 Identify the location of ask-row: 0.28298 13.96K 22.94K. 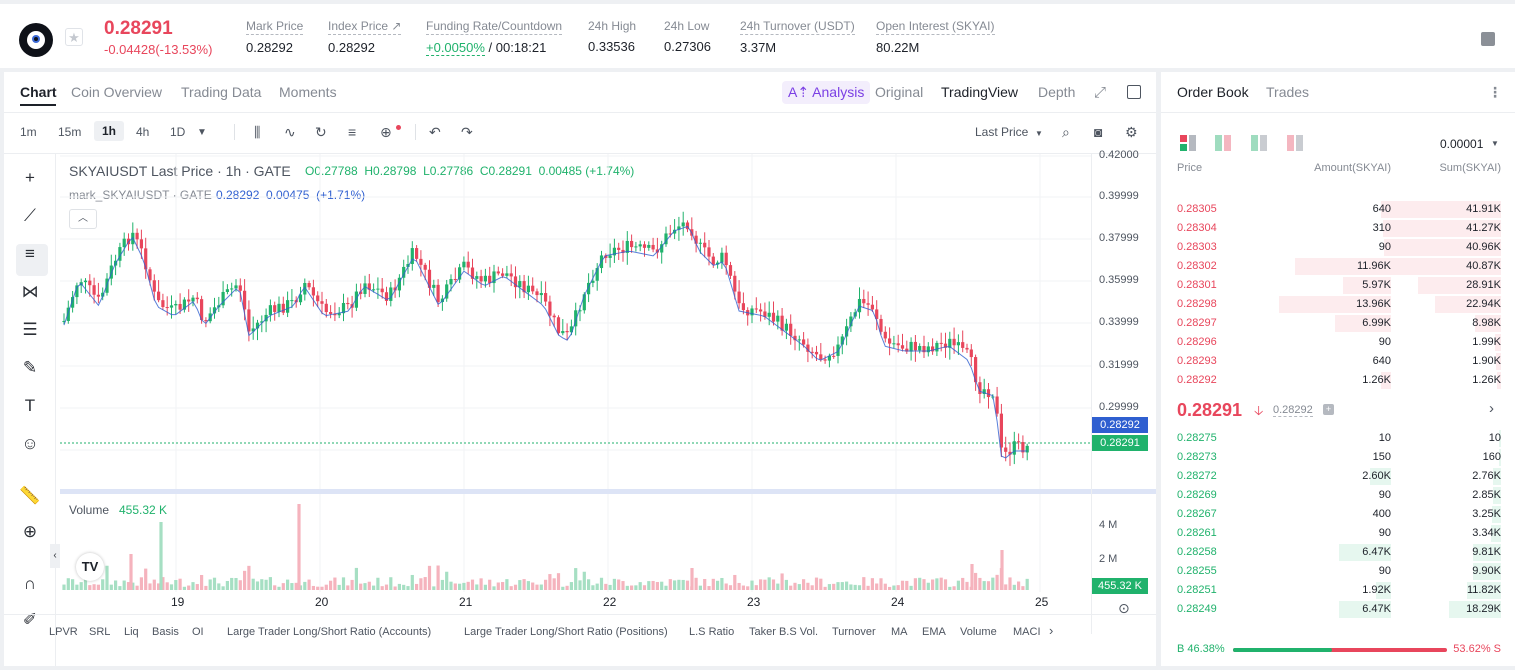
(1338, 304).